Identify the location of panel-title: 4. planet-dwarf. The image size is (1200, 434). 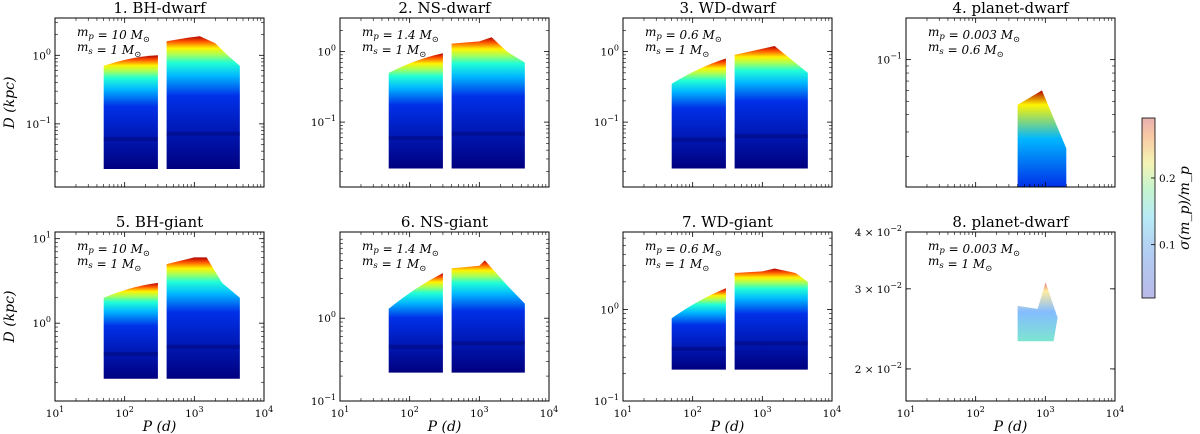
(1011, 8).